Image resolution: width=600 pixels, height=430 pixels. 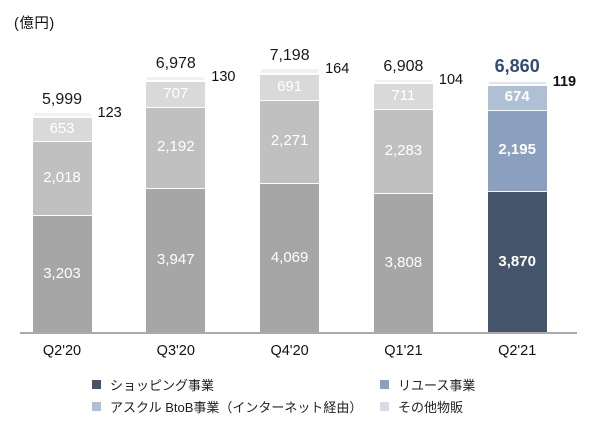 I want to click on legend-swatch-reuse, so click(x=384, y=384).